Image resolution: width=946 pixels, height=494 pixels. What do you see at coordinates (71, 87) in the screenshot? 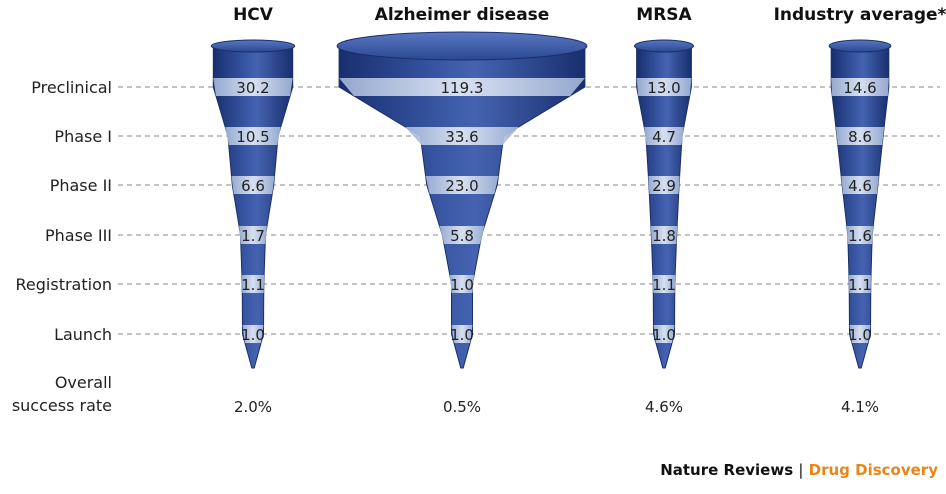
I see `stage-label-preclinical: Preclinical` at bounding box center [71, 87].